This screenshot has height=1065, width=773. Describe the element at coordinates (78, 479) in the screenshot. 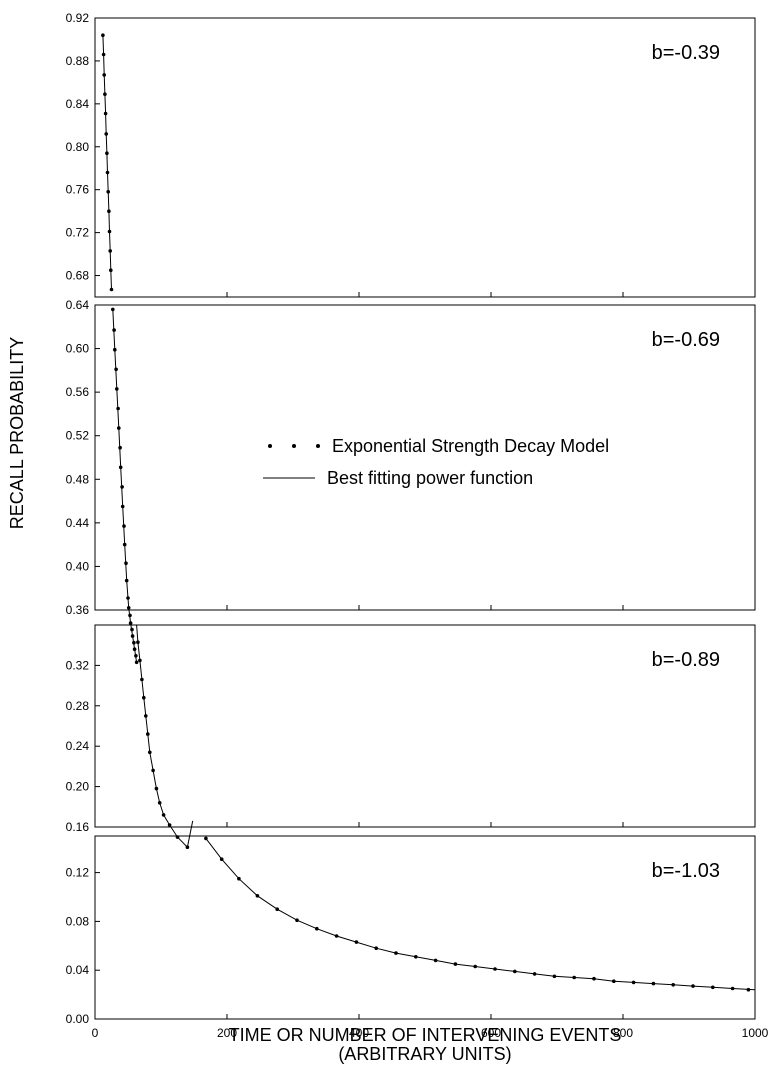

I see `y-tick-label: 0.48` at that location.